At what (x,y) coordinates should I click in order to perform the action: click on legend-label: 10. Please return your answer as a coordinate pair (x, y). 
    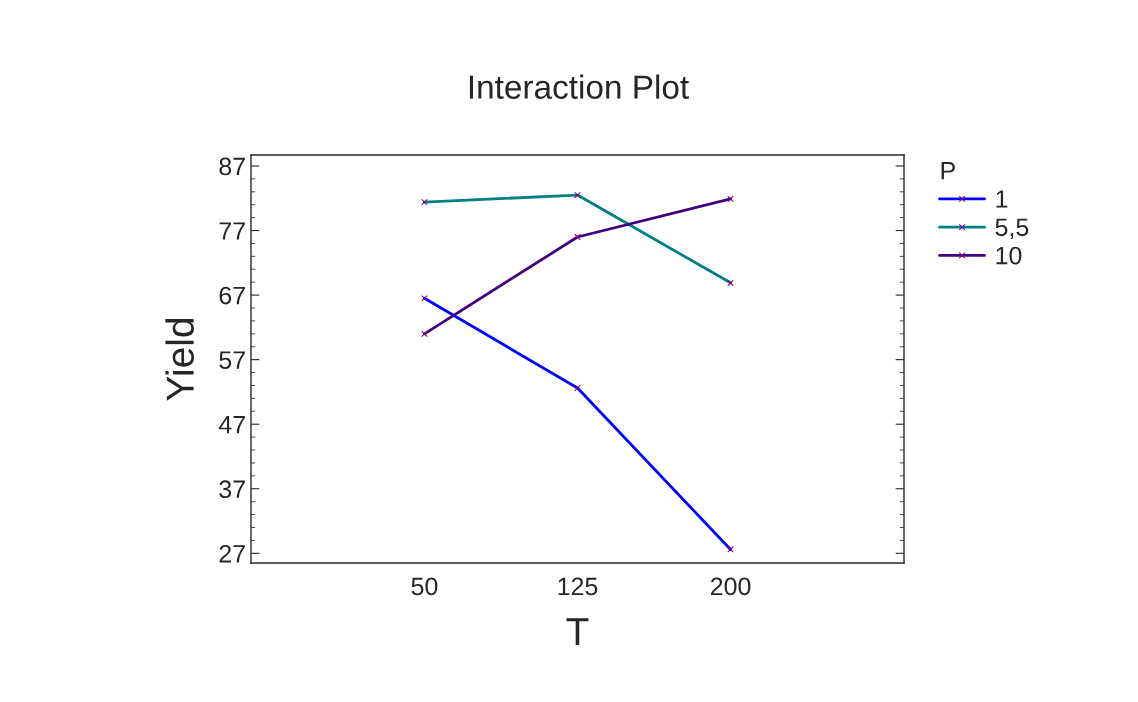
    Looking at the image, I should click on (1009, 255).